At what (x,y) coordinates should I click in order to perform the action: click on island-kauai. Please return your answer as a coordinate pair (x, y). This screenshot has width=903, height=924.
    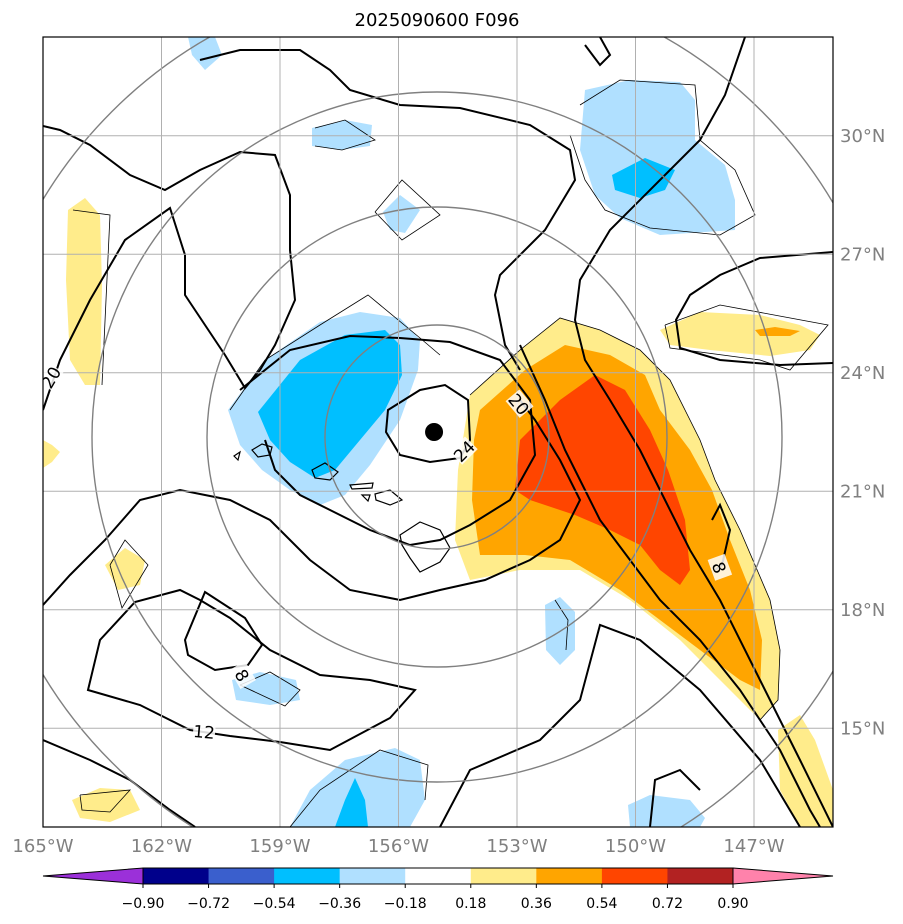
    Looking at the image, I should click on (262, 450).